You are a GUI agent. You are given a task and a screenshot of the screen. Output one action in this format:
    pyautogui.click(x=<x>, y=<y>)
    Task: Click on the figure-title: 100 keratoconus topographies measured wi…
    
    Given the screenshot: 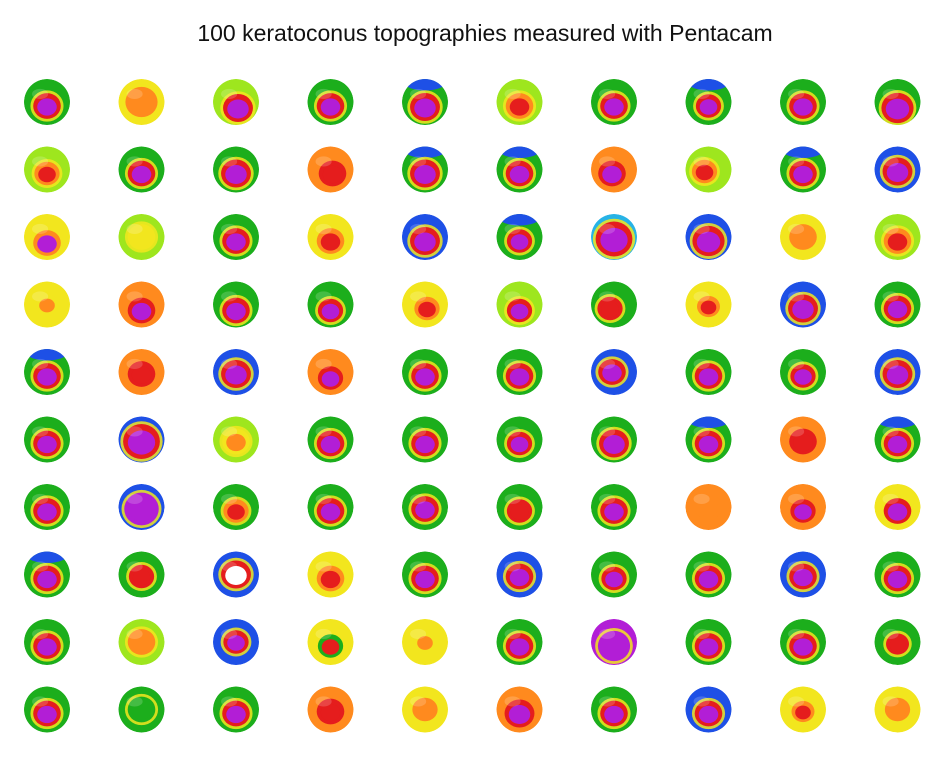 What is the action you would take?
    pyautogui.click(x=485, y=33)
    